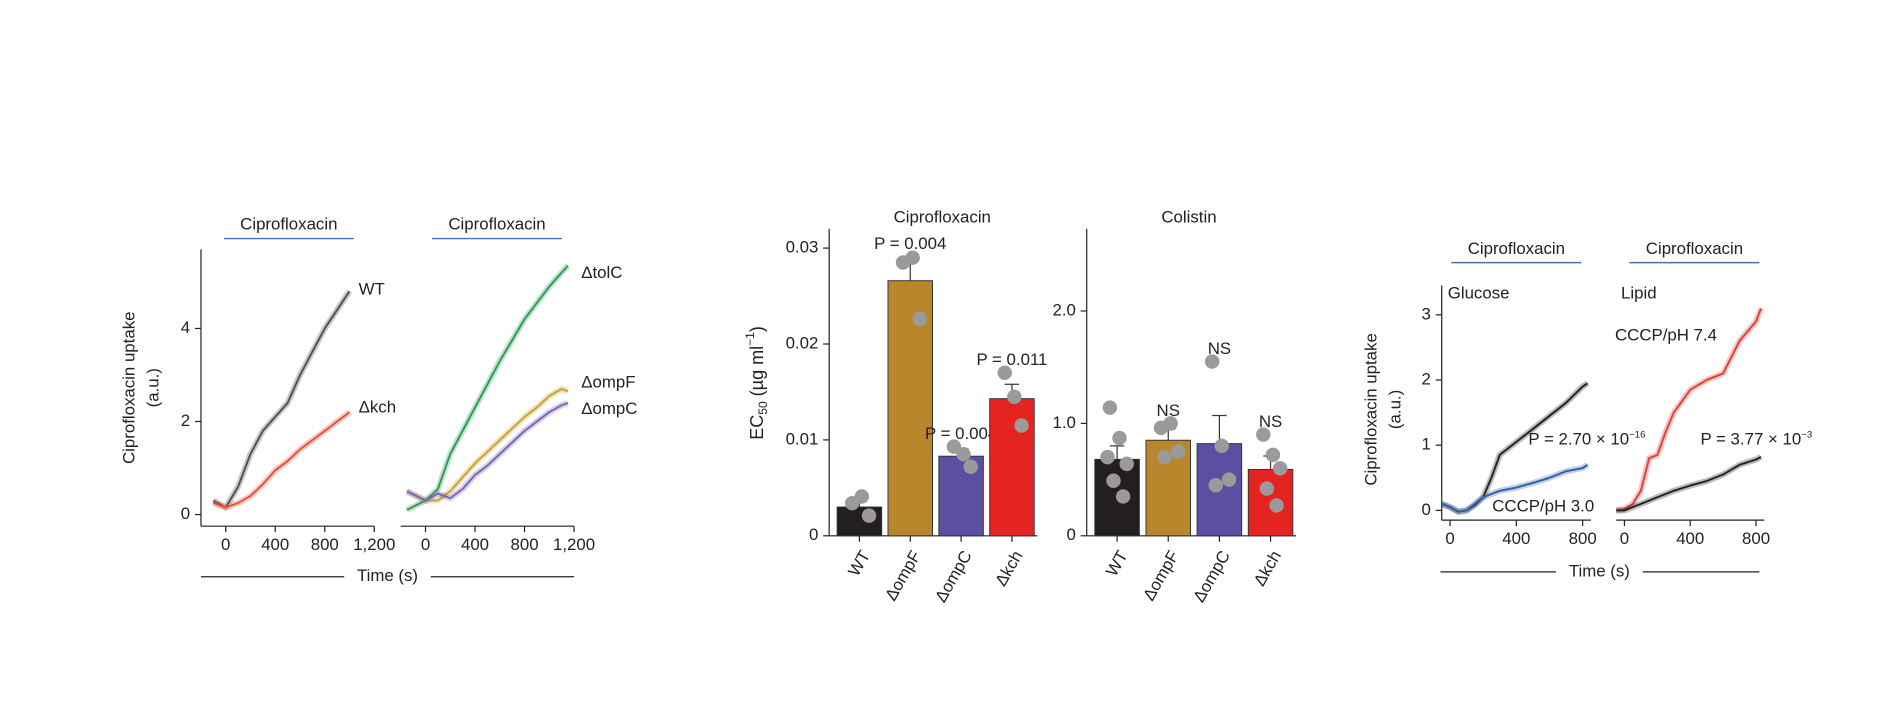 The height and width of the screenshot is (725, 1887). Describe the element at coordinates (372, 289) in the screenshot. I see `series-label: WT` at that location.